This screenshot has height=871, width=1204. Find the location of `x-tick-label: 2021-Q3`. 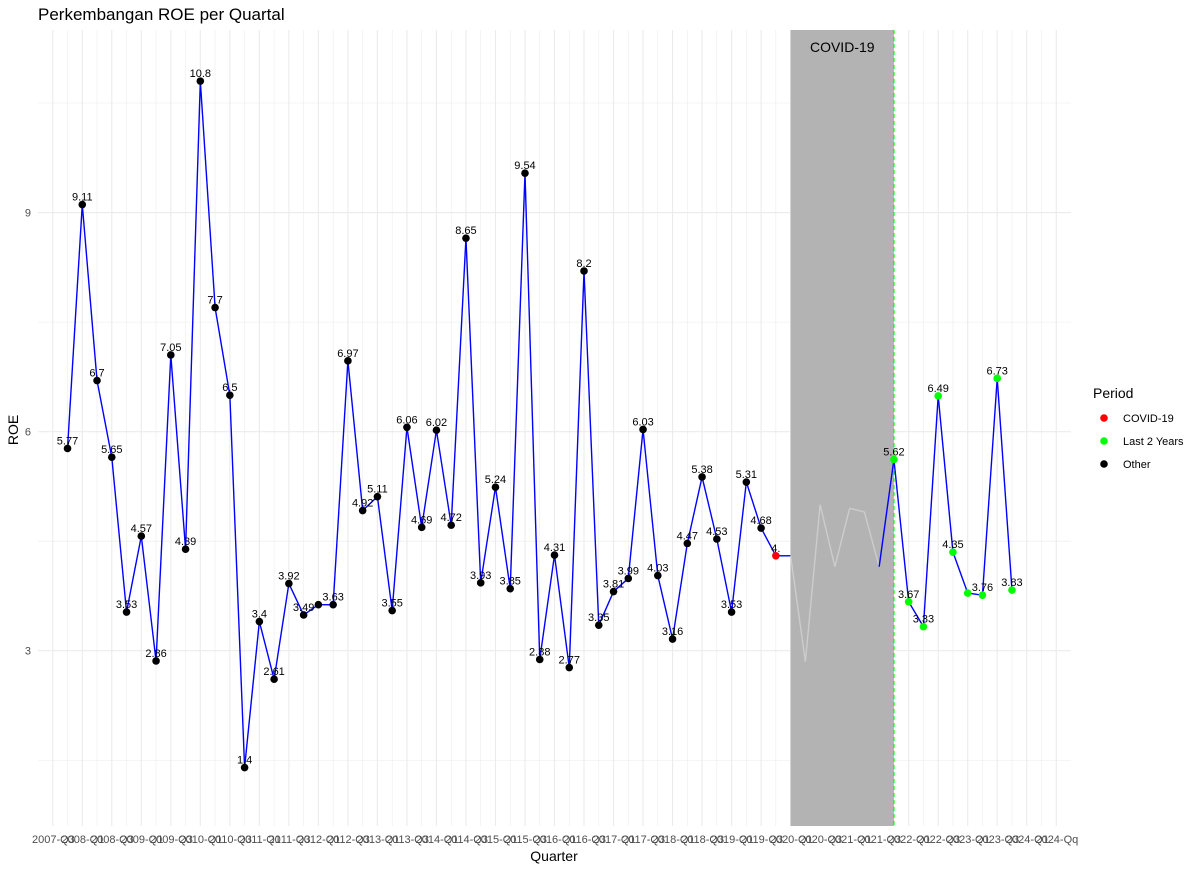

x-tick-label: 2021-Q3 is located at coordinates (879, 840).